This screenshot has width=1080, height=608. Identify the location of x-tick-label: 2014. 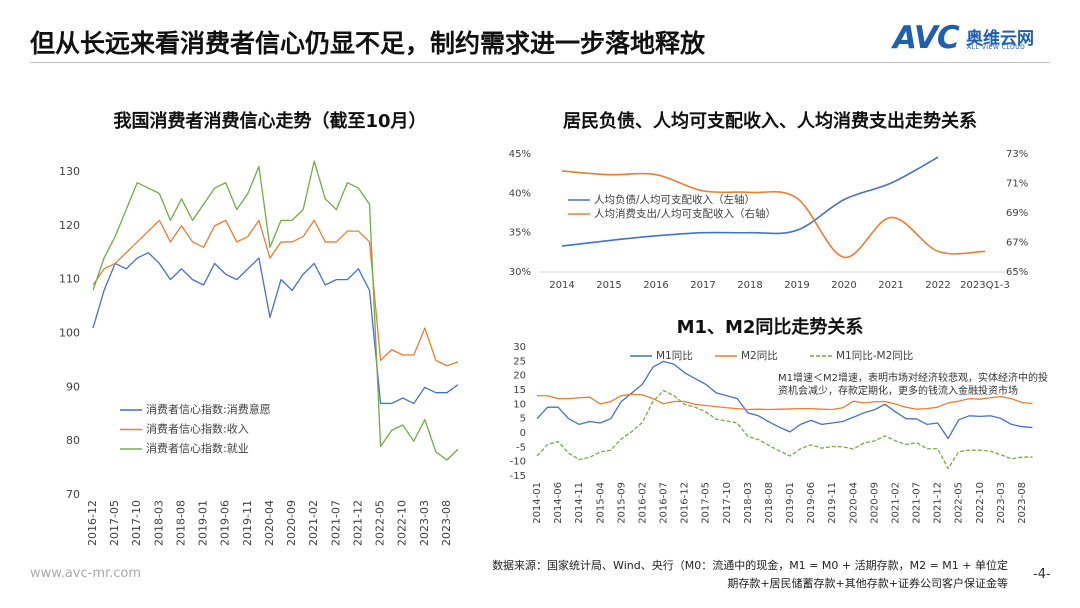
(561, 285).